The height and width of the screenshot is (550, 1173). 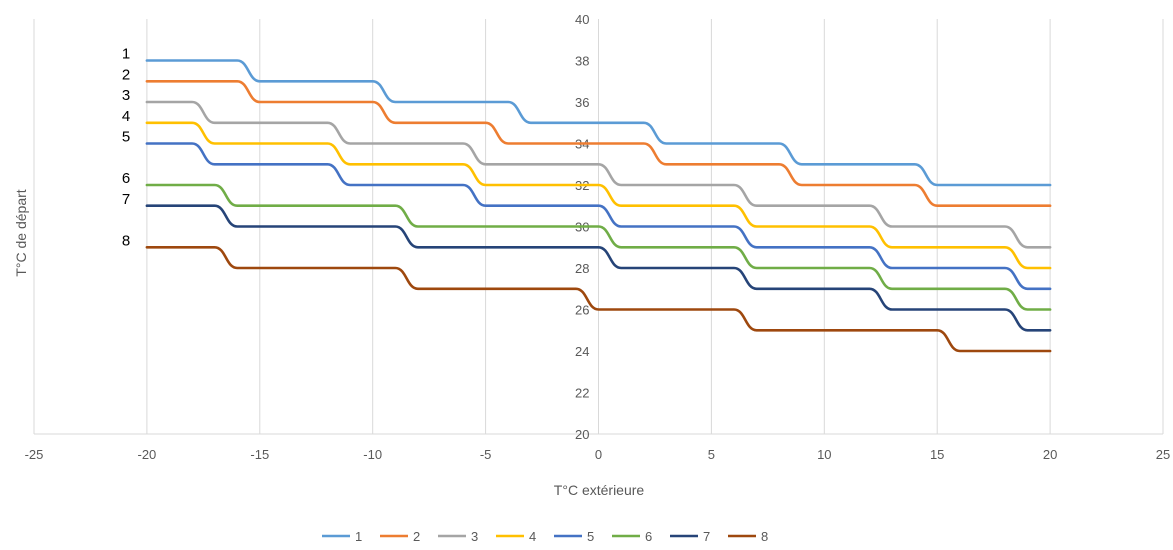 I want to click on y-tick-label: 36, so click(x=582, y=102).